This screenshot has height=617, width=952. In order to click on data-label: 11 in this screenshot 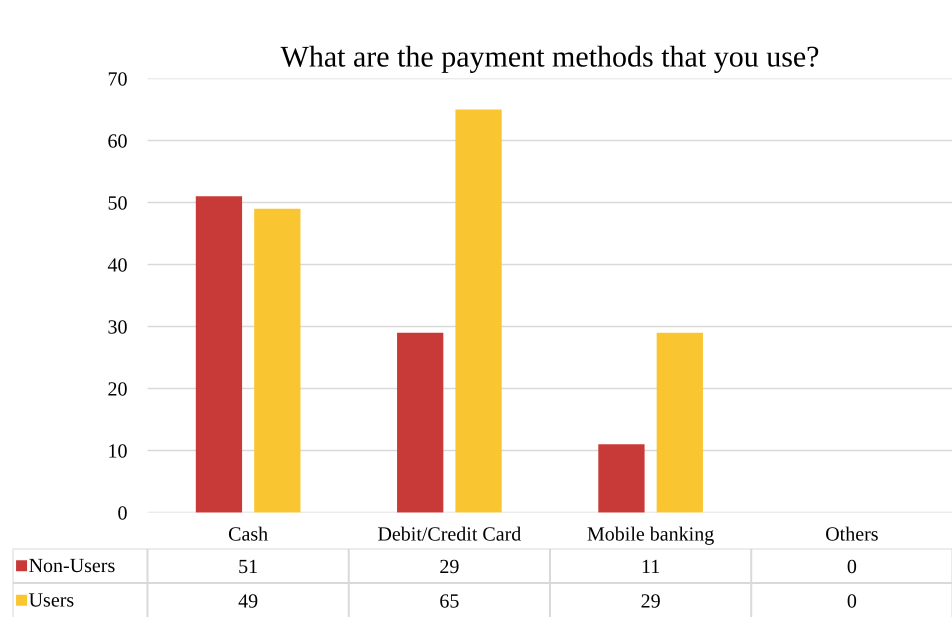, I will do `click(650, 567)`.